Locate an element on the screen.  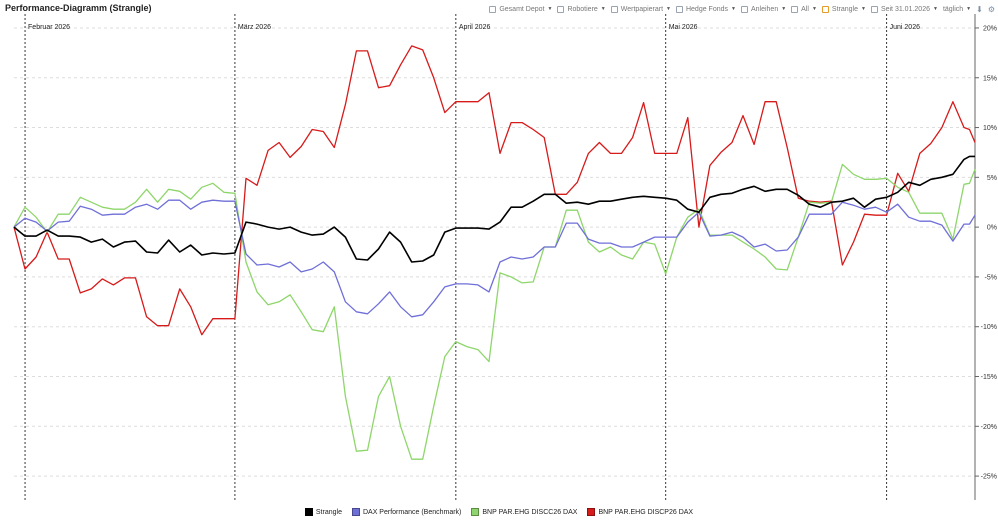
y-tick-label: -25% is located at coordinates (989, 477).